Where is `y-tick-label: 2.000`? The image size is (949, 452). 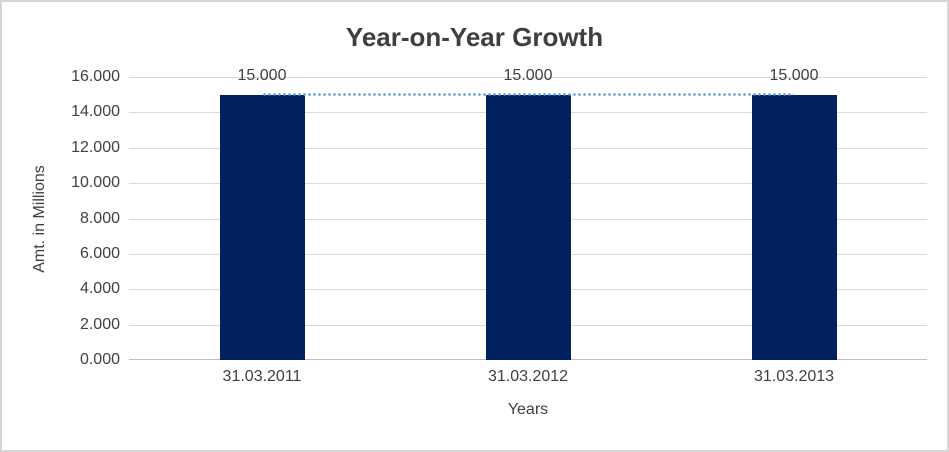 y-tick-label: 2.000 is located at coordinates (99, 324).